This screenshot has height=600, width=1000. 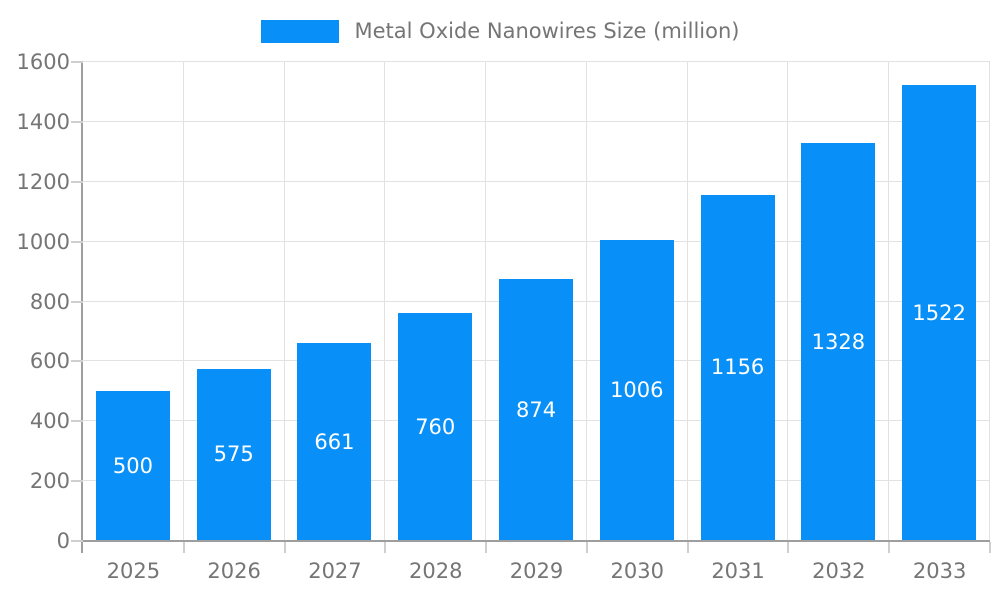 I want to click on bar: 500, so click(x=132, y=466).